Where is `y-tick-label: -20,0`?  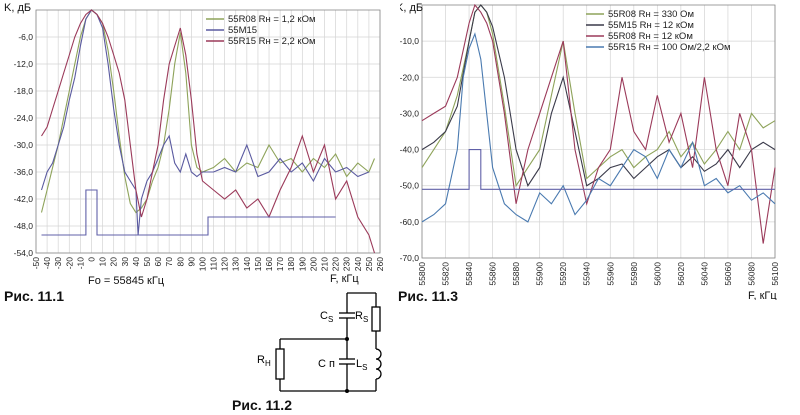
y-tick-label: -20,0 is located at coordinates (409, 77).